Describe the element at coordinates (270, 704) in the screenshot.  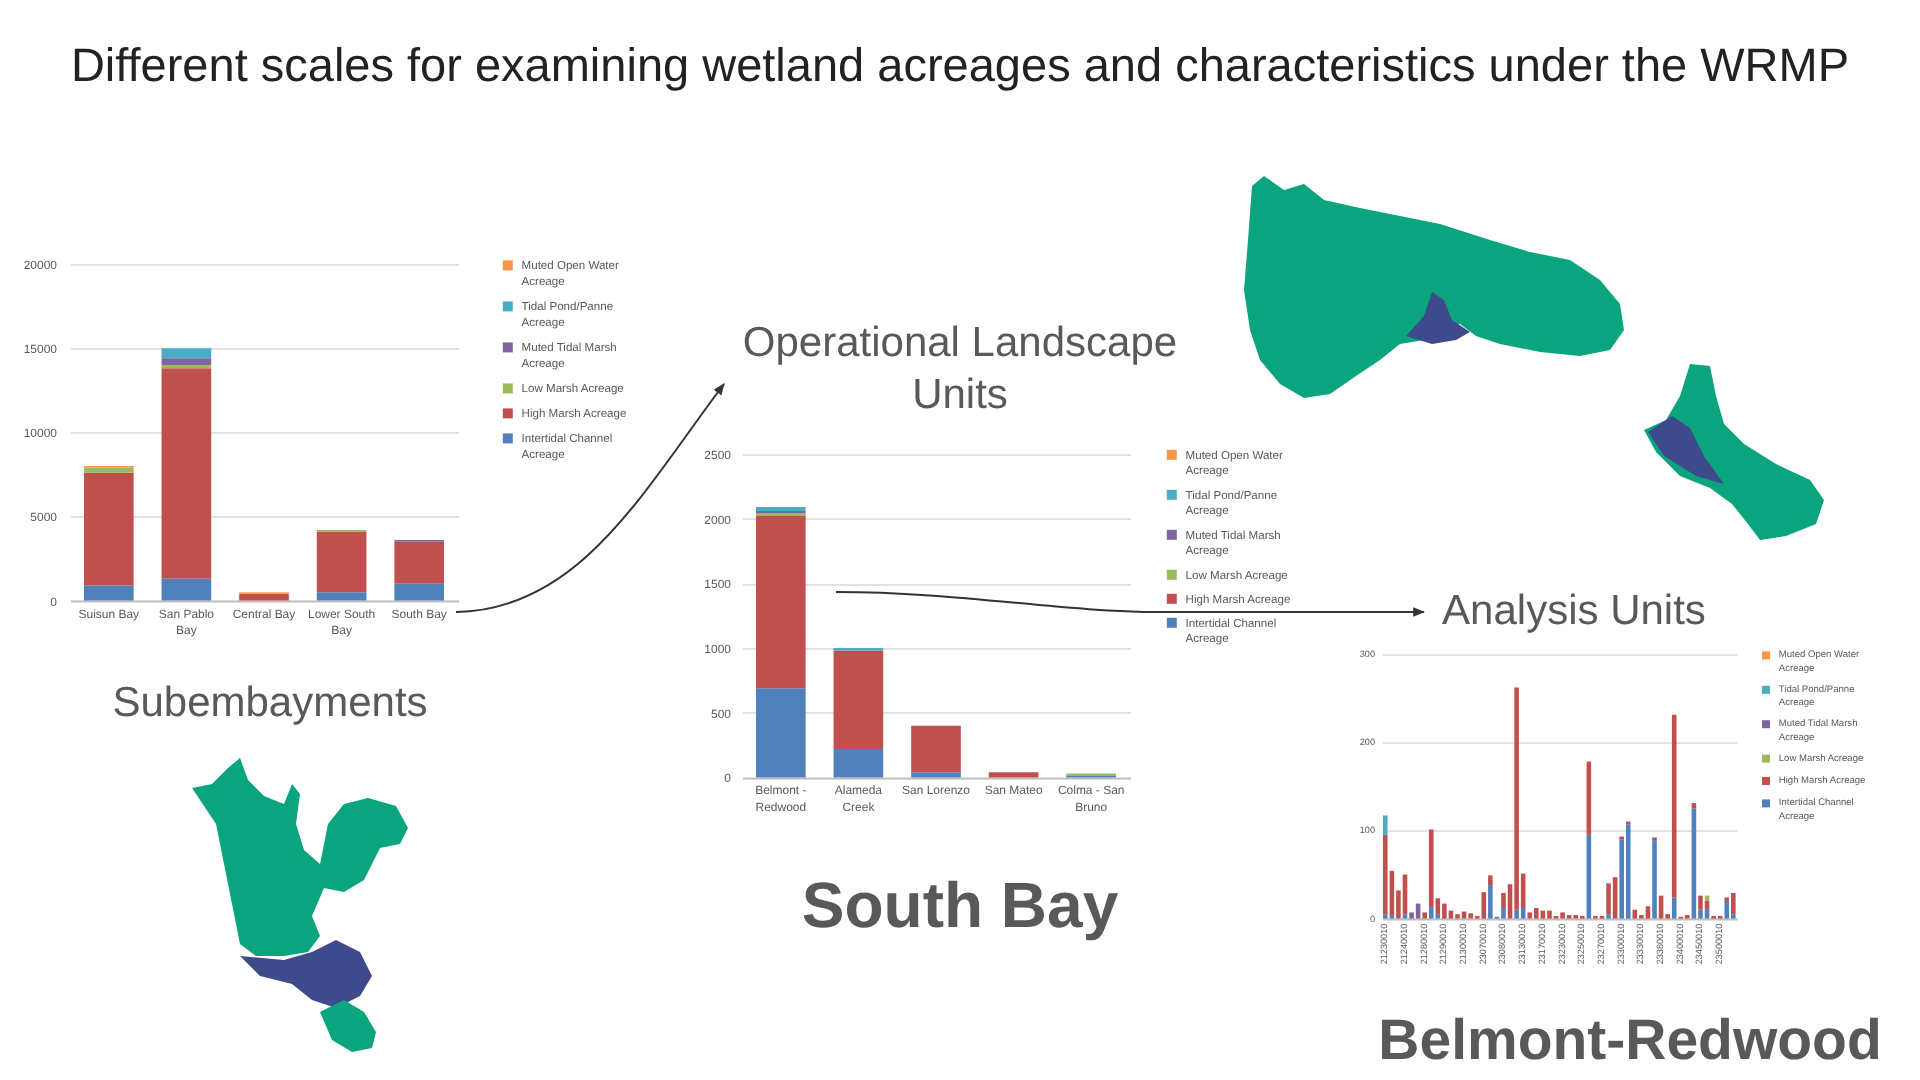
I see `text: Subembayments` at that location.